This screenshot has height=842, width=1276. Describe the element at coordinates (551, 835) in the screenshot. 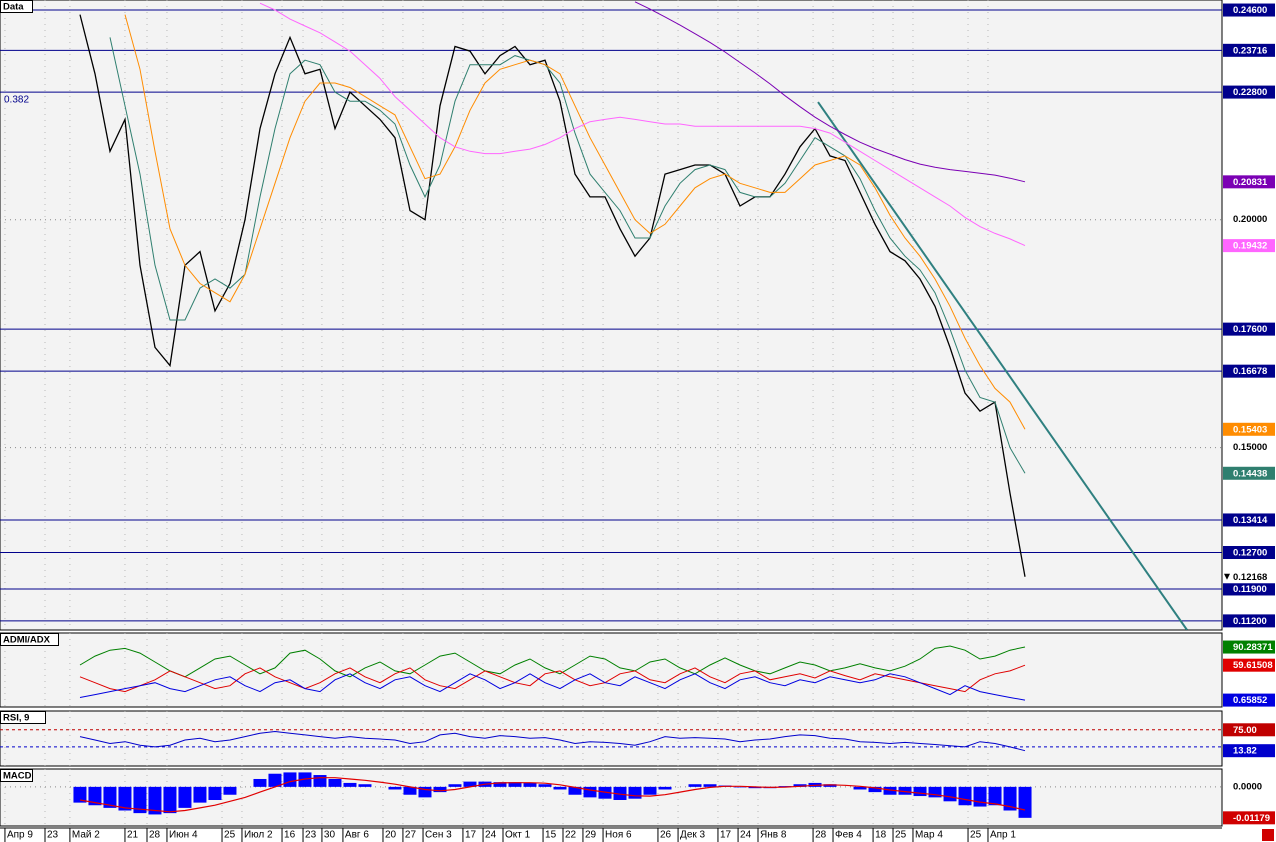

I see `x-tick-label: 15` at that location.